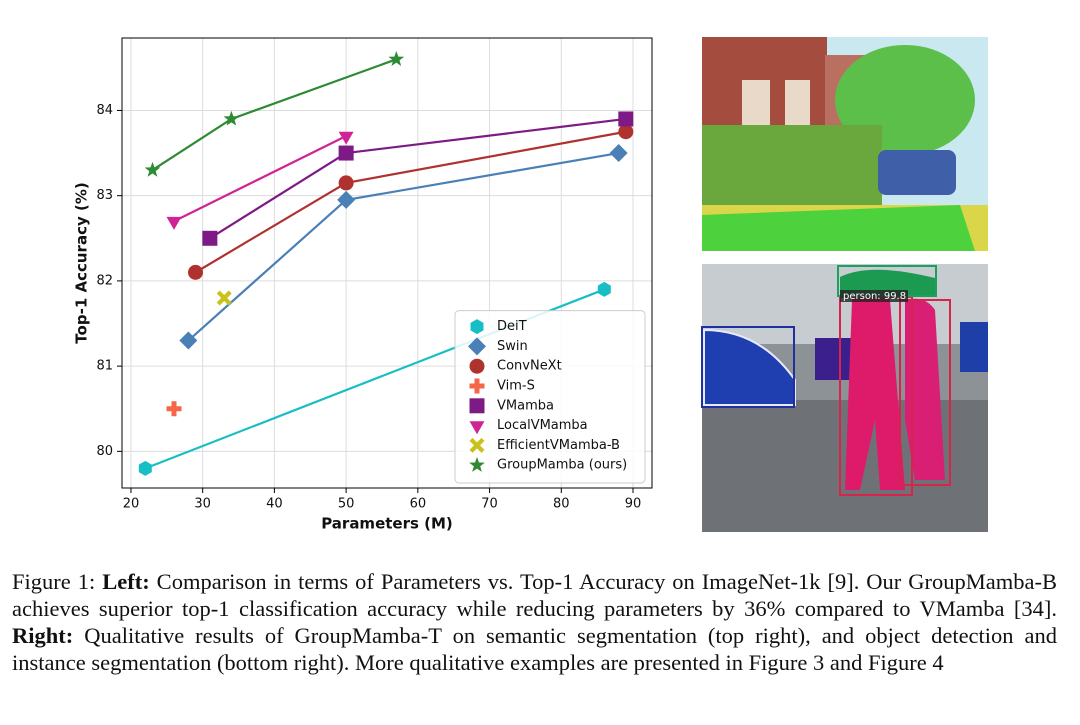 This screenshot has height=725, width=1080. What do you see at coordinates (512, 346) in the screenshot?
I see `legend-label: Swin` at bounding box center [512, 346].